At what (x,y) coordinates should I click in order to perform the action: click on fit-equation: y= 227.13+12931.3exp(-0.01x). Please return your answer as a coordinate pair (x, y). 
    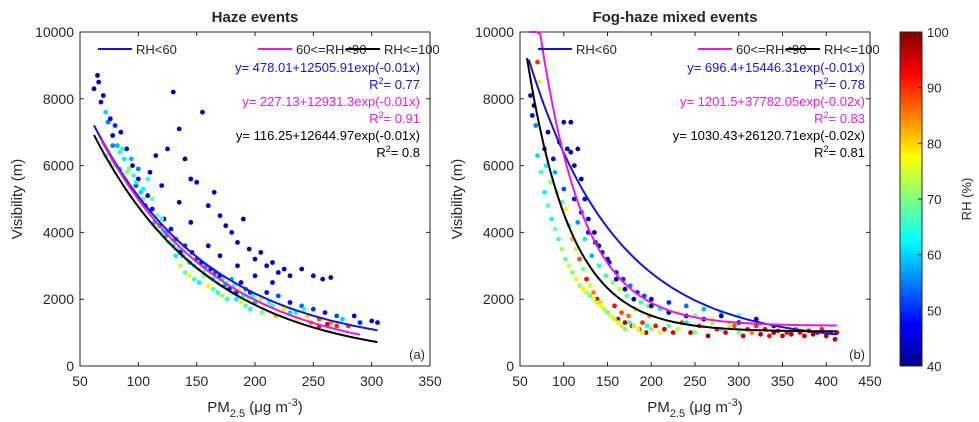
    Looking at the image, I should click on (331, 101).